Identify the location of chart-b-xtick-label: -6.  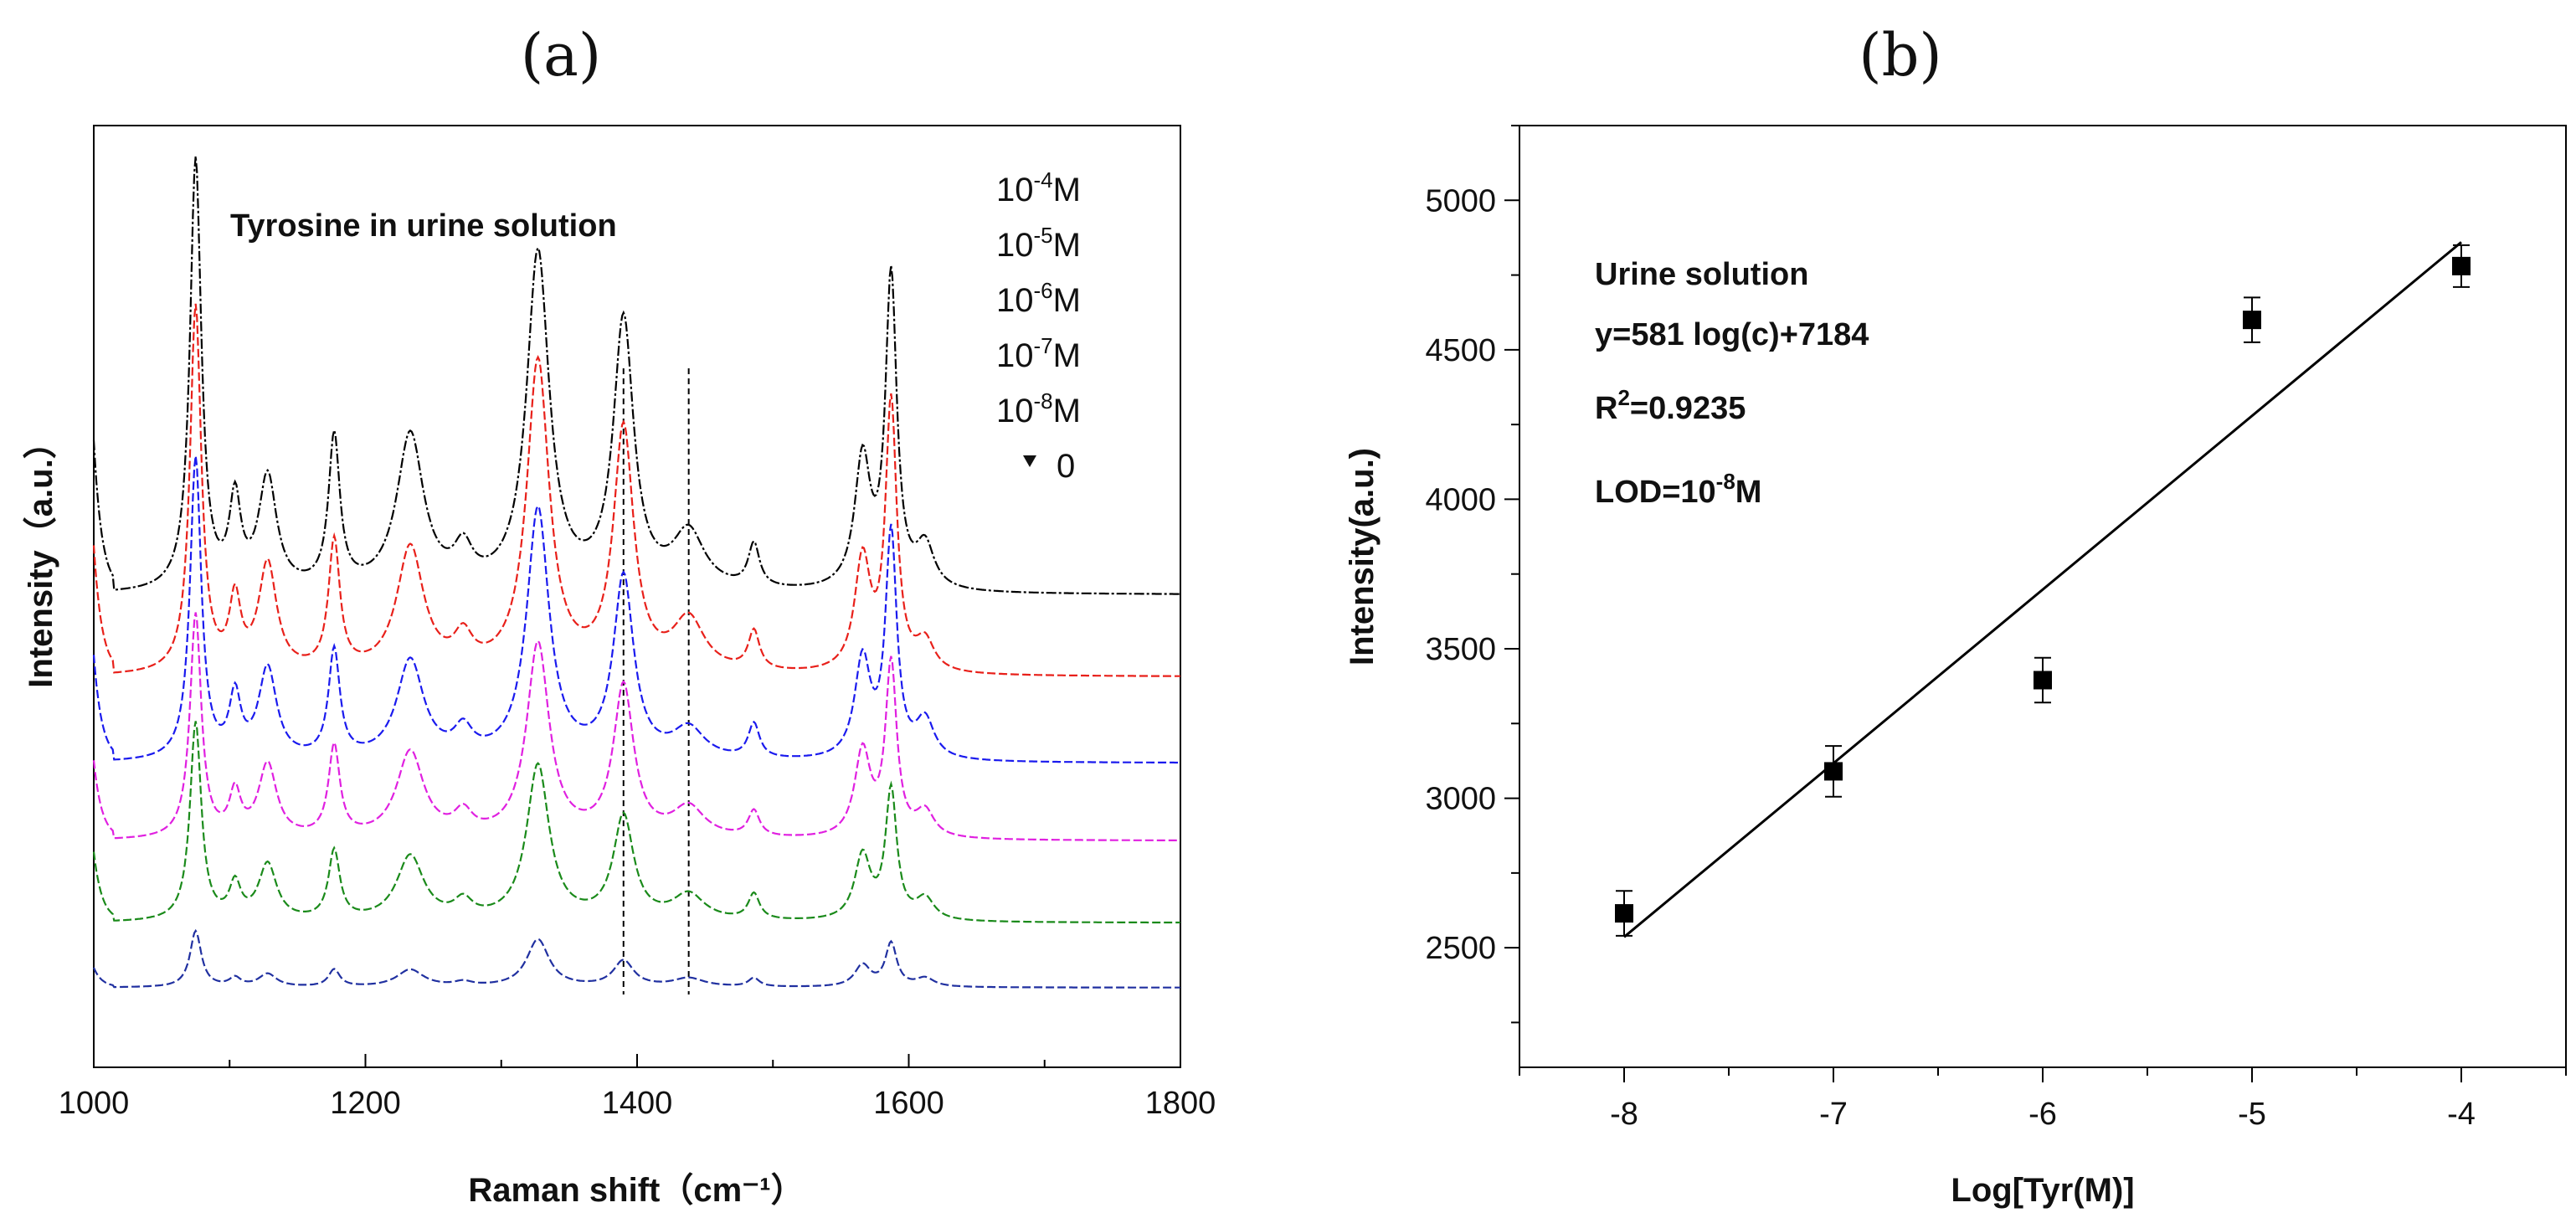
(2043, 1114).